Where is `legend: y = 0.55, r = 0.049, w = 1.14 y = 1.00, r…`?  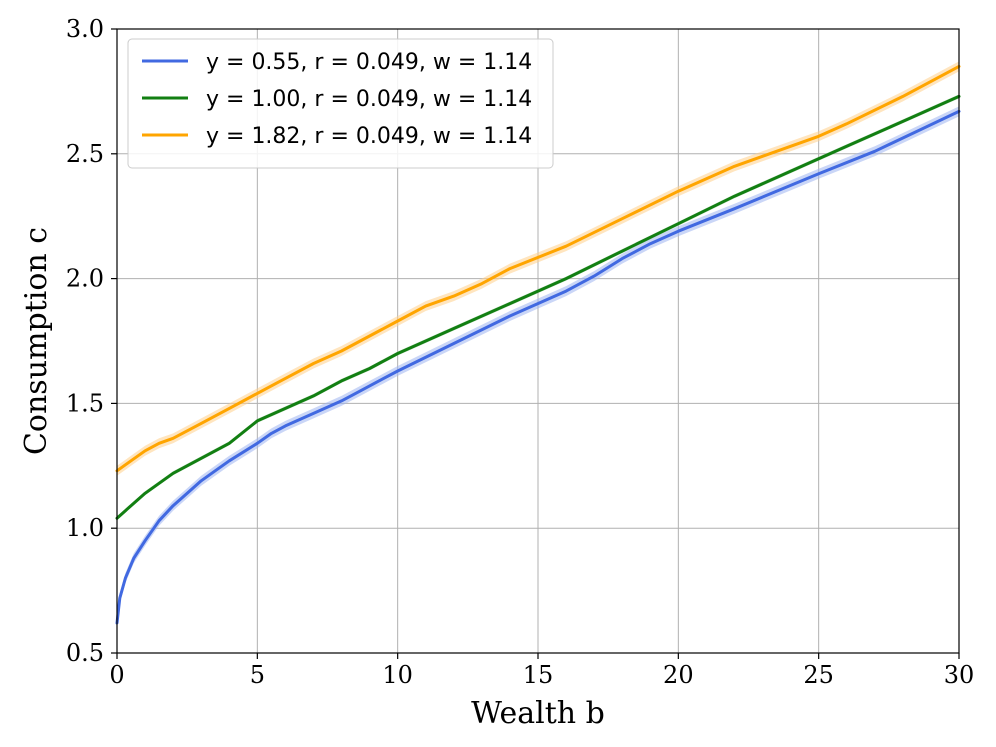 legend: y = 0.55, r = 0.049, w = 1.14 y = 1.00, r… is located at coordinates (340, 103).